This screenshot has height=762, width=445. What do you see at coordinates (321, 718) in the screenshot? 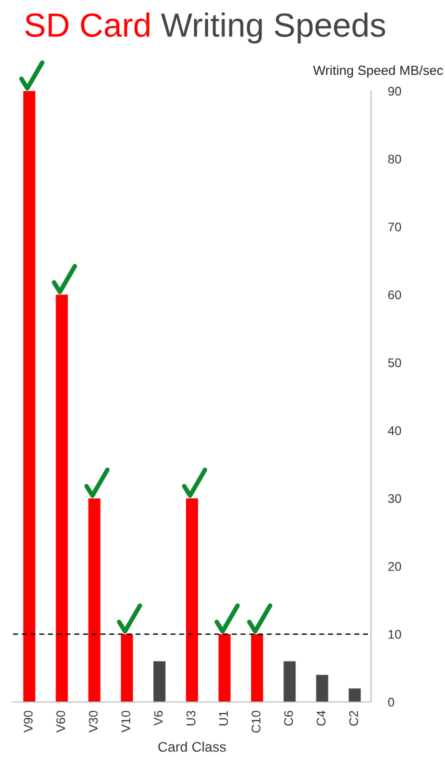
I see `x-tick-label: C4` at bounding box center [321, 718].